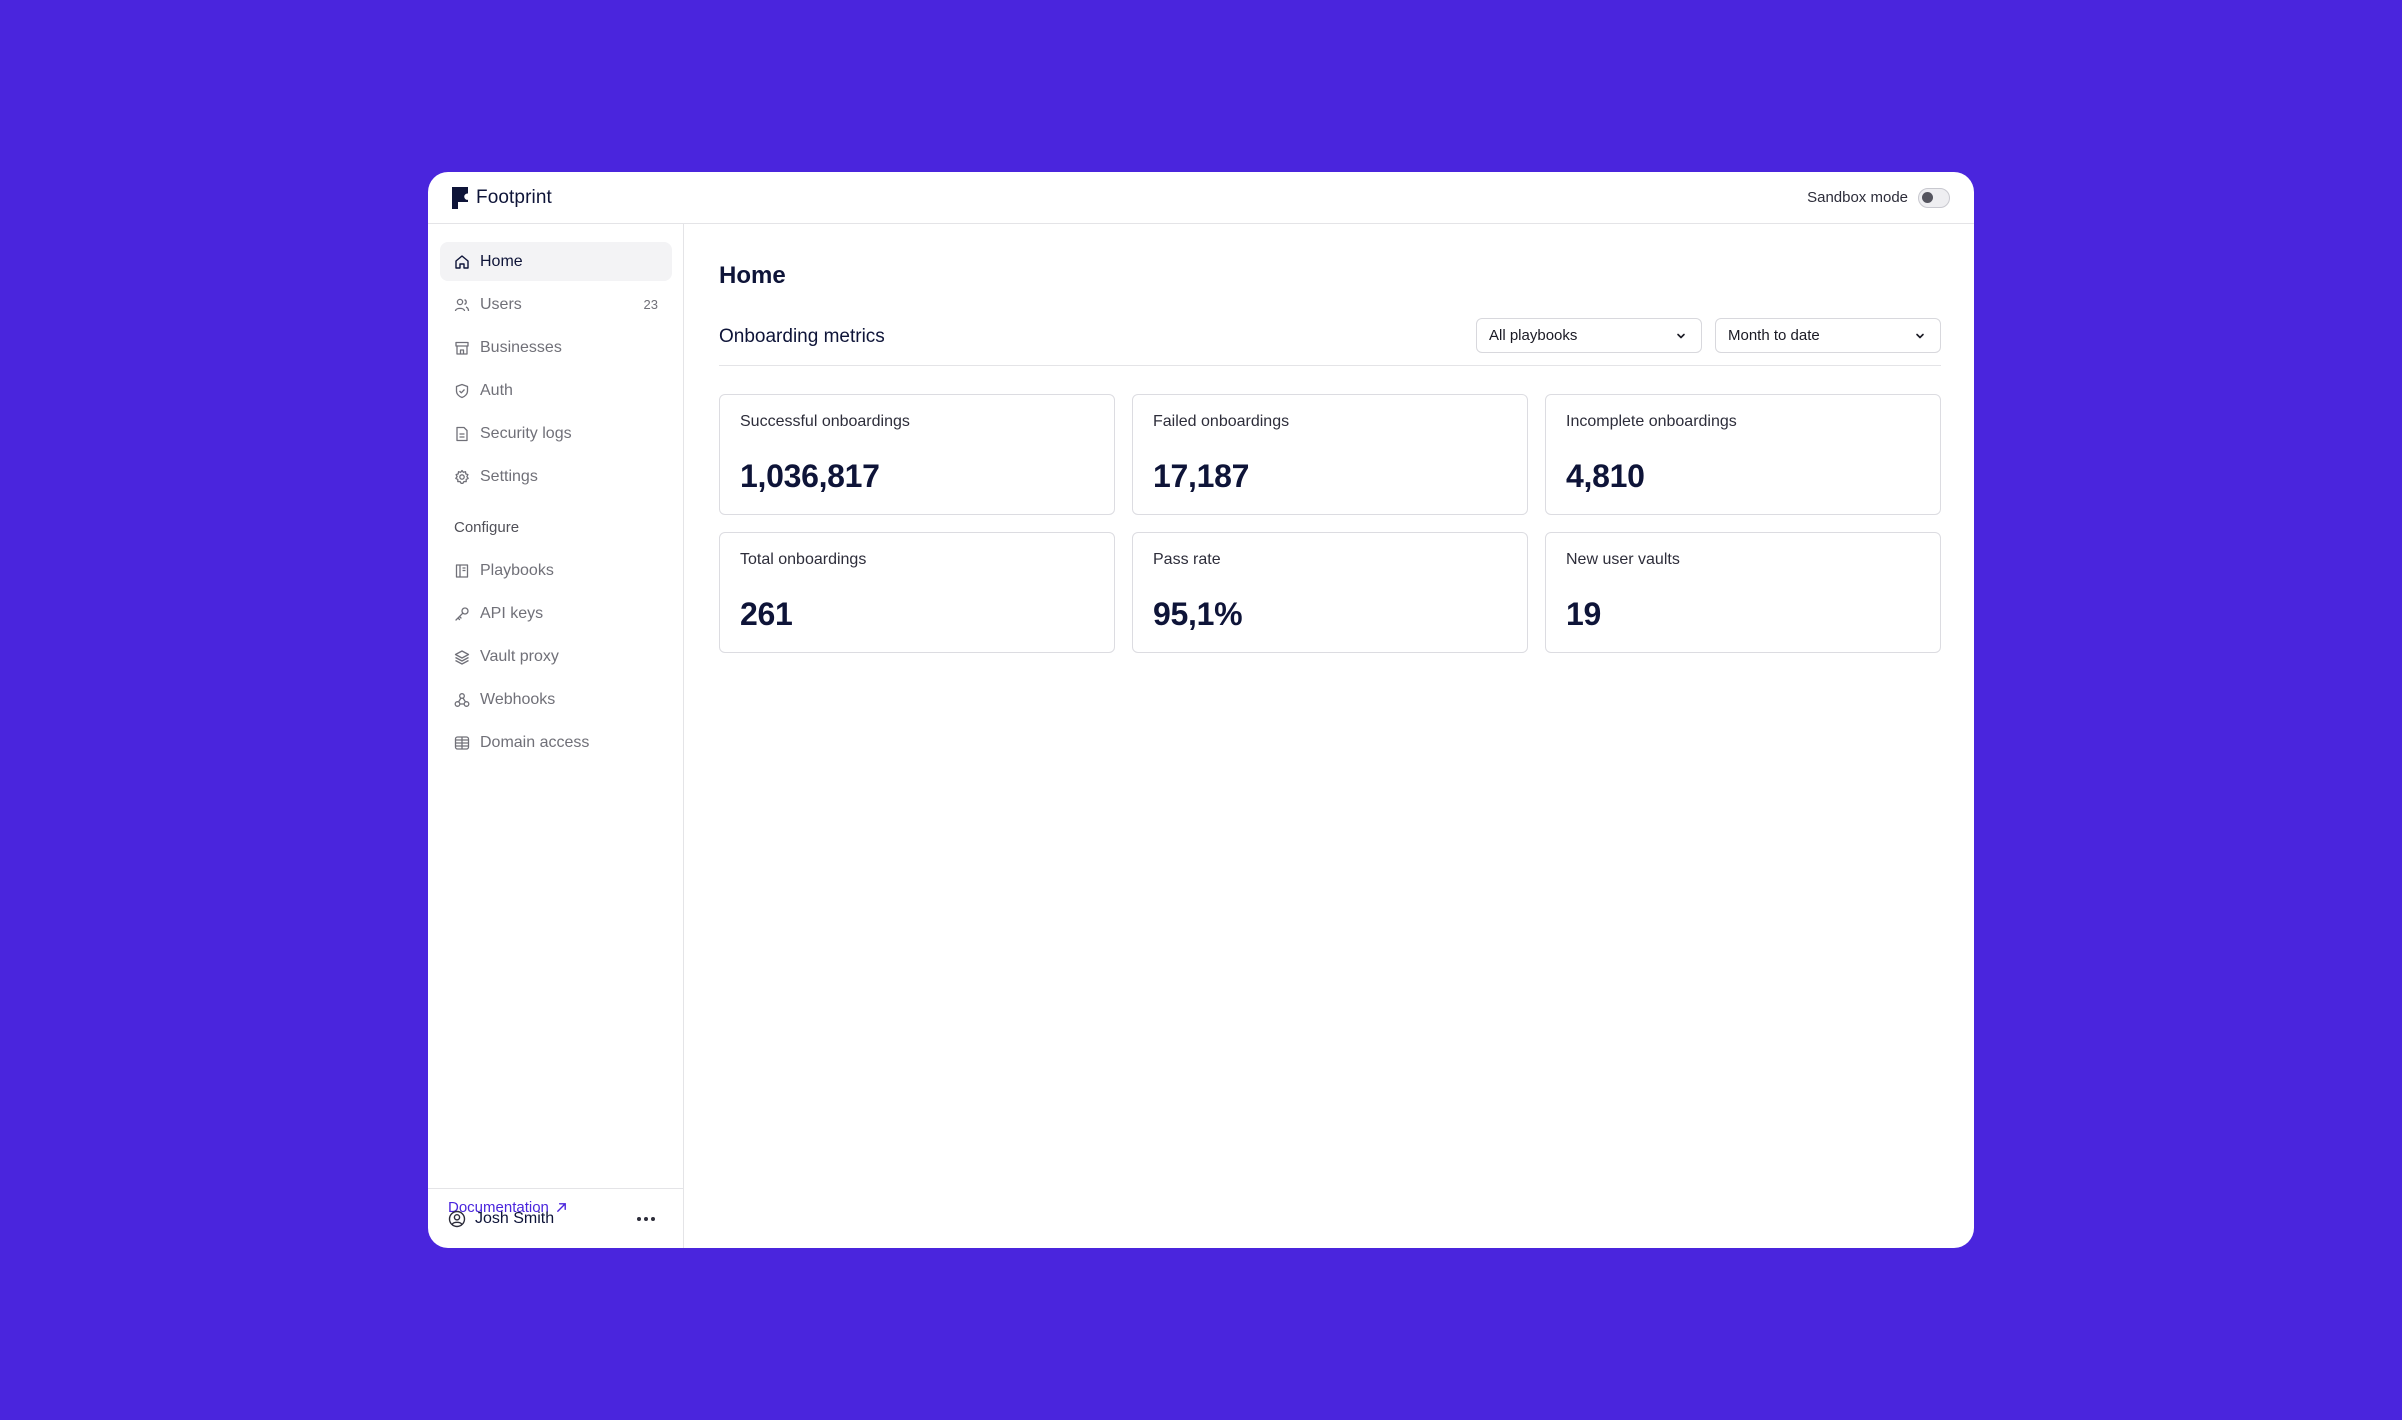 The height and width of the screenshot is (1420, 2402). Describe the element at coordinates (501, 304) in the screenshot. I see `sidebar-item-label: Users` at that location.